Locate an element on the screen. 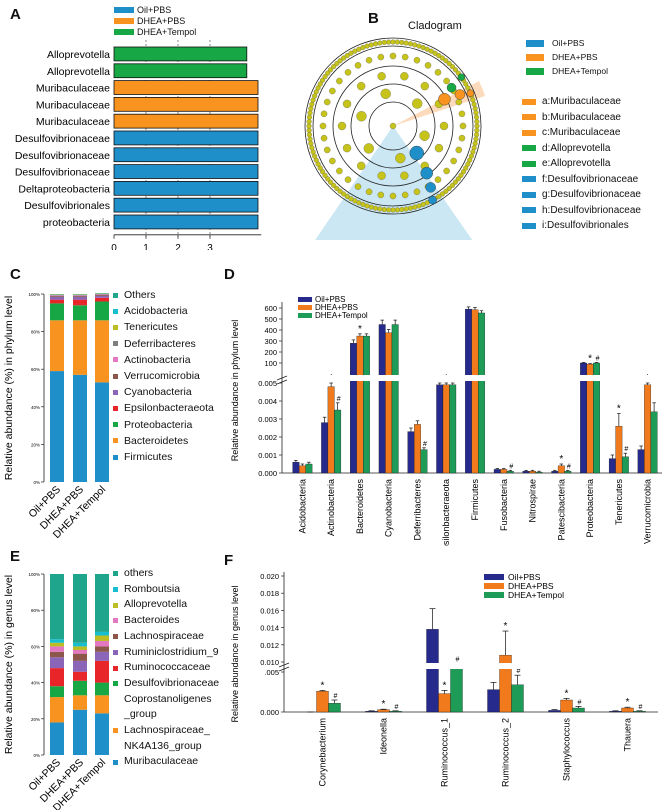 The width and height of the screenshot is (665, 811). category-label: Fusobacteria is located at coordinates (504, 505).